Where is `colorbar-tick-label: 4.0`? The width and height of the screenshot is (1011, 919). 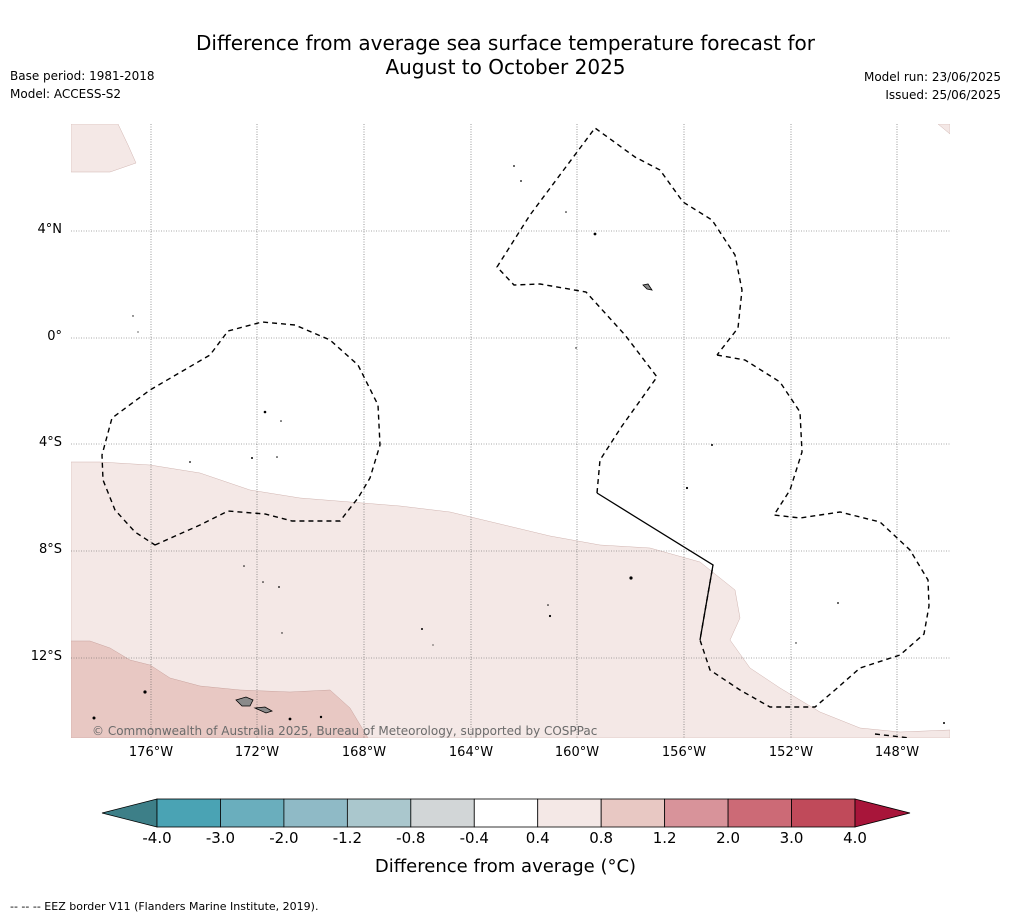 colorbar-tick-label: 4.0 is located at coordinates (855, 838).